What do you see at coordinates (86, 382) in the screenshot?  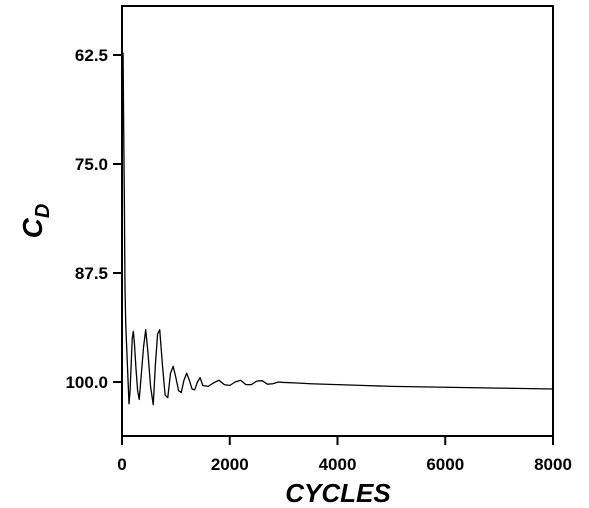 I see `y-tick-label: 100.0` at bounding box center [86, 382].